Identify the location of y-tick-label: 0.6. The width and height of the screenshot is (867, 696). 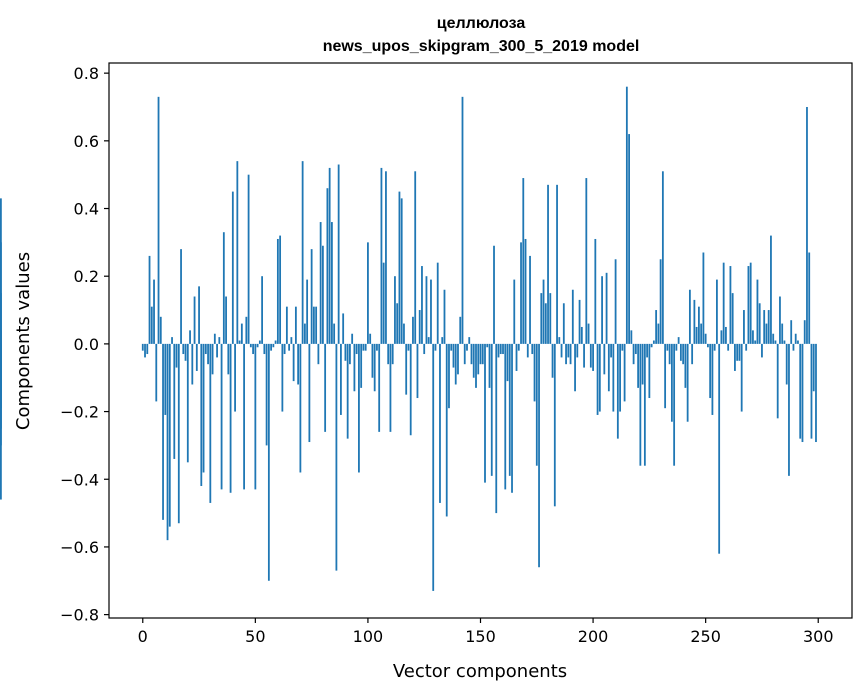
(86, 141).